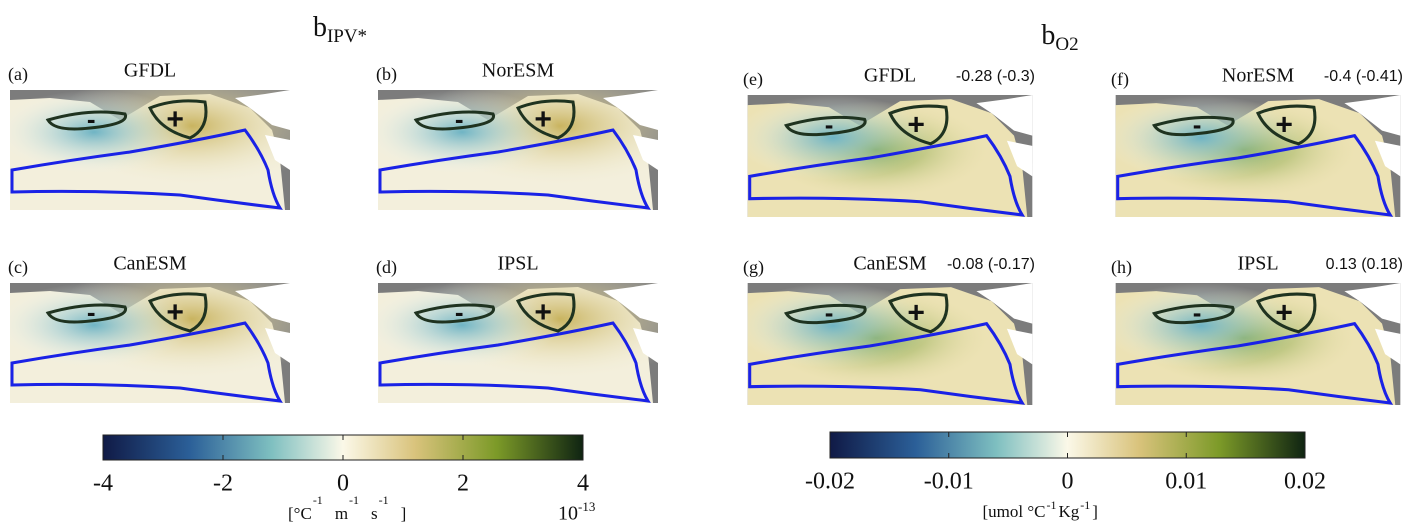 The image size is (1420, 528). What do you see at coordinates (1069, 511) in the screenshot?
I see `units: Kg` at bounding box center [1069, 511].